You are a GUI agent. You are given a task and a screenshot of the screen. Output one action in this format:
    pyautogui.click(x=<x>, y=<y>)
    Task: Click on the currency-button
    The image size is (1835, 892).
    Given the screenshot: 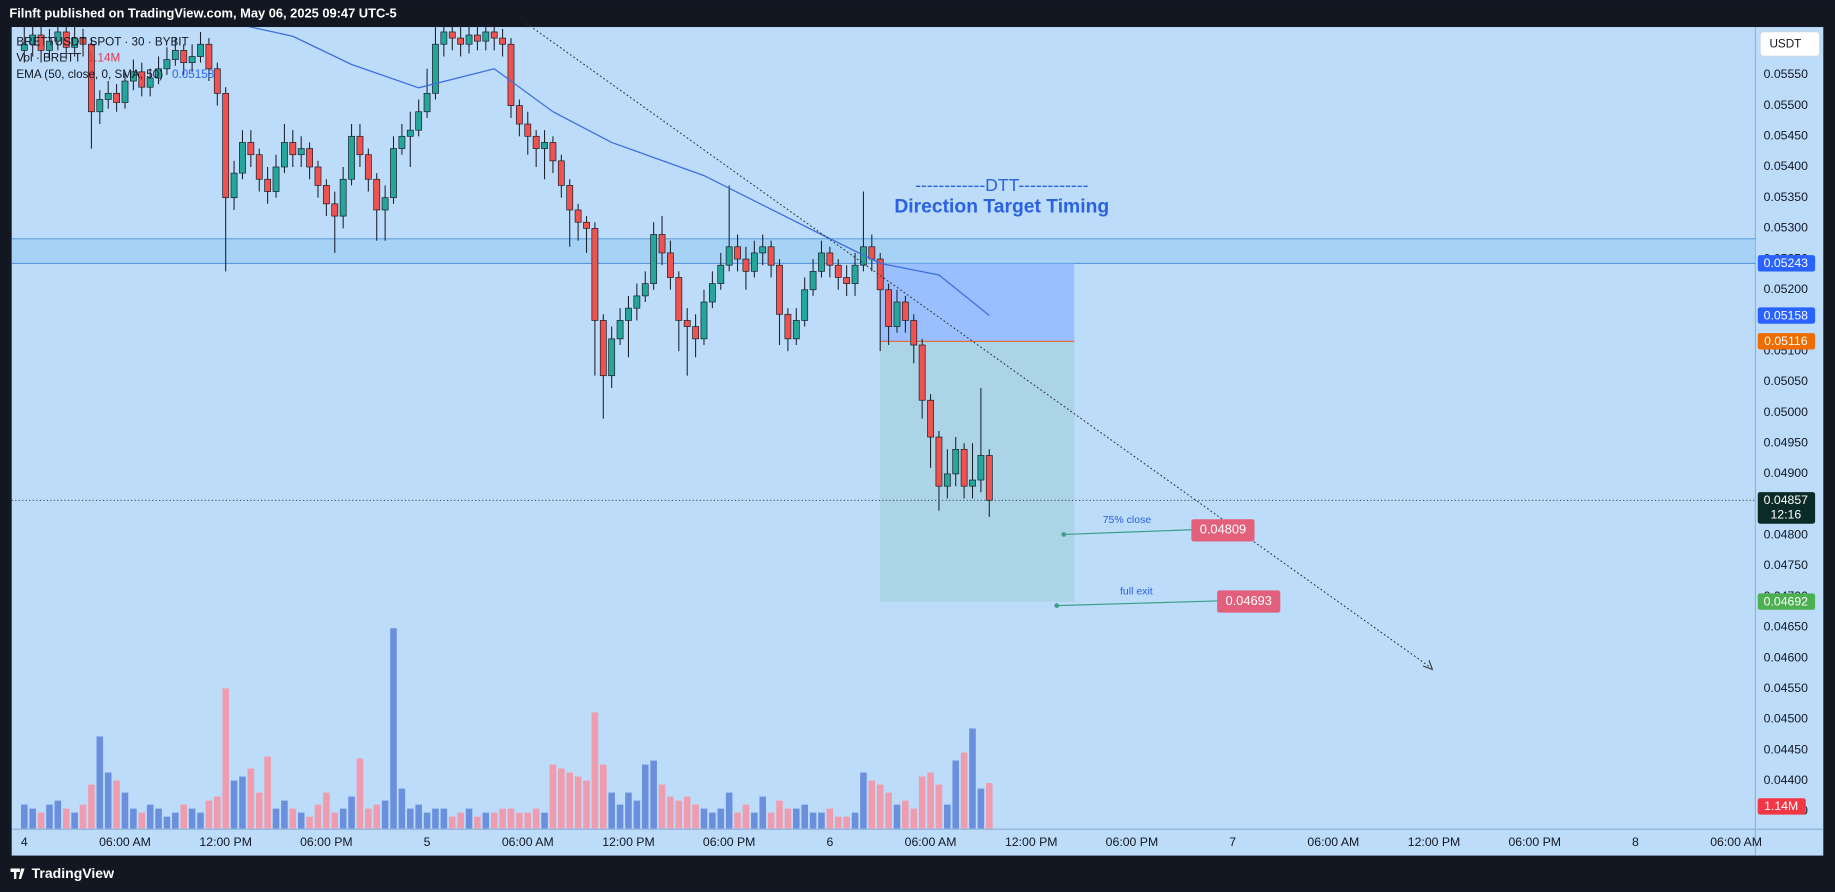 What is the action you would take?
    pyautogui.click(x=1790, y=44)
    